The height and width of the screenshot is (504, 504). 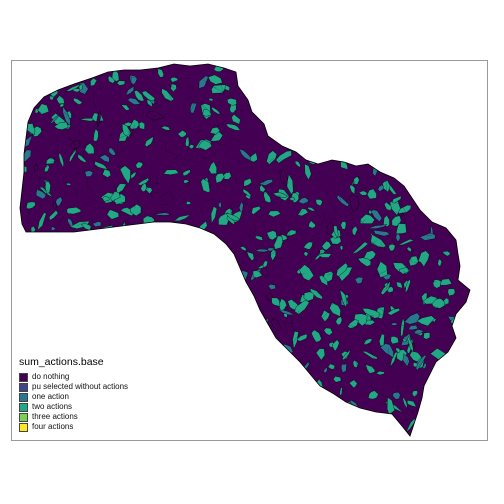 I want to click on legend-label-two-actions: two actions, so click(x=52, y=406).